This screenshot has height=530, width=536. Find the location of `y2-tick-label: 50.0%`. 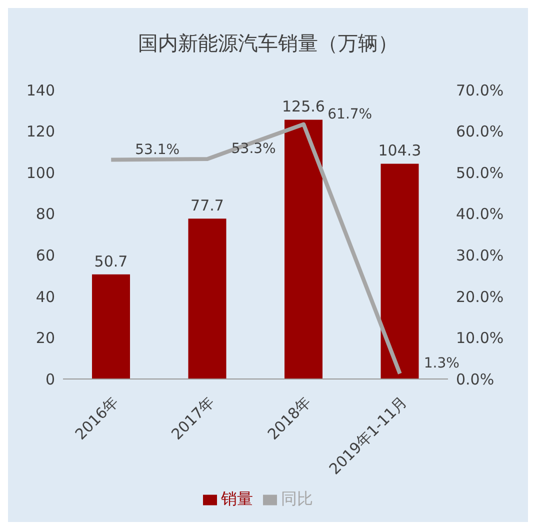

y2-tick-label: 50.0% is located at coordinates (480, 173).